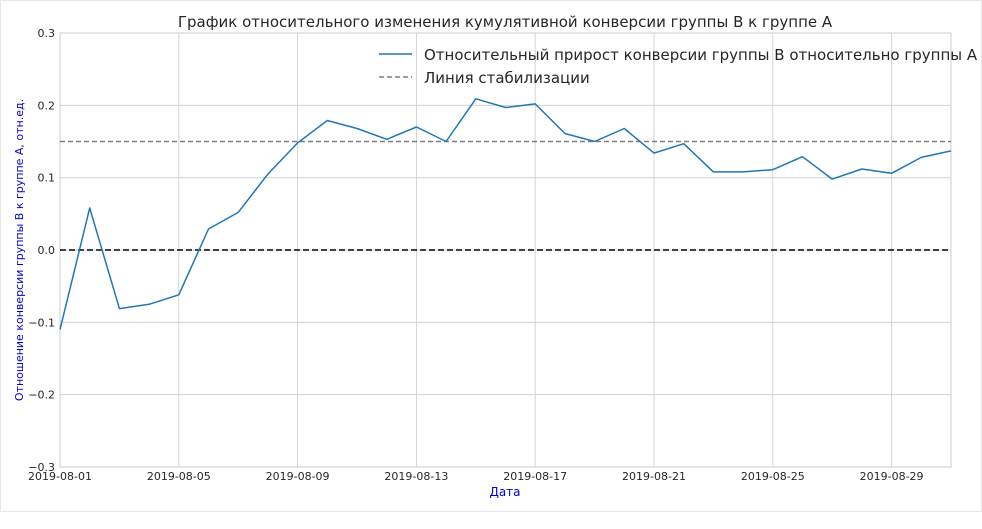 This screenshot has height=529, width=982. What do you see at coordinates (47, 33) in the screenshot?
I see `y-tick-label: 0.3` at bounding box center [47, 33].